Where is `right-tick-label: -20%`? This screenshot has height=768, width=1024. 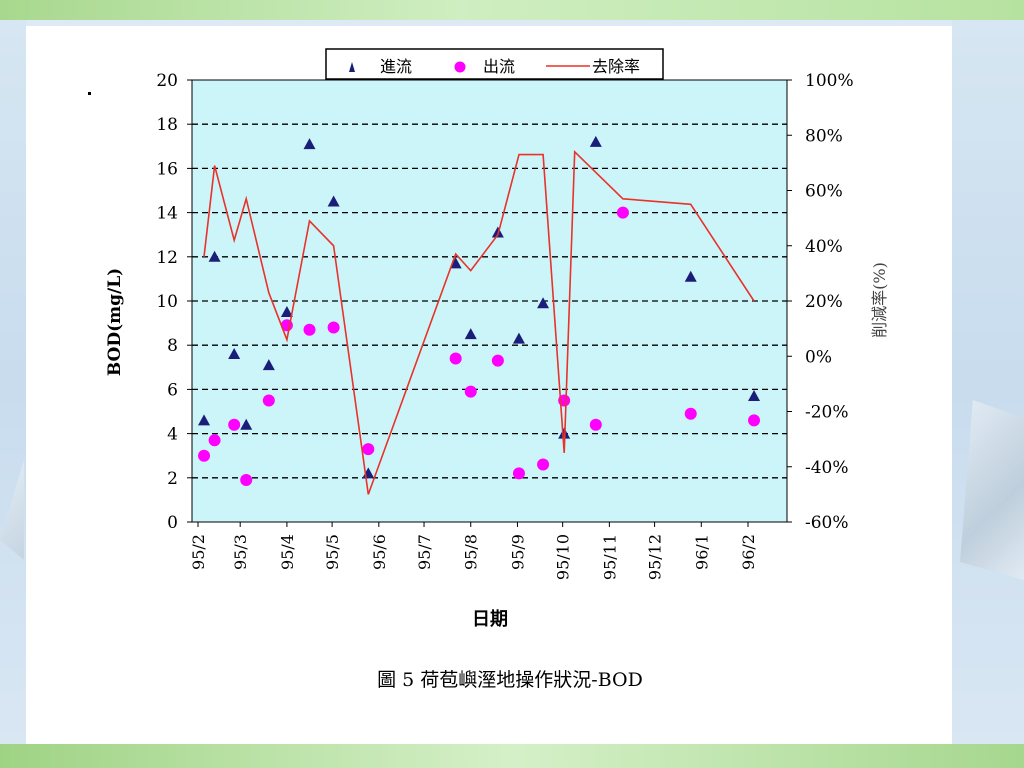
right-tick-label: -20% is located at coordinates (827, 413).